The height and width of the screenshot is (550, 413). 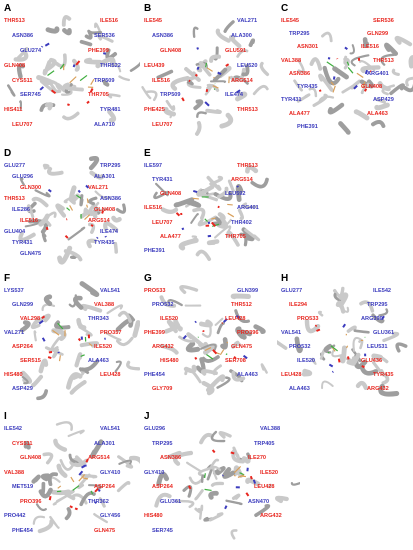 What do you see at coordinates (372, 361) in the screenshot?
I see `residue-label: GLU436` at bounding box center [372, 361].